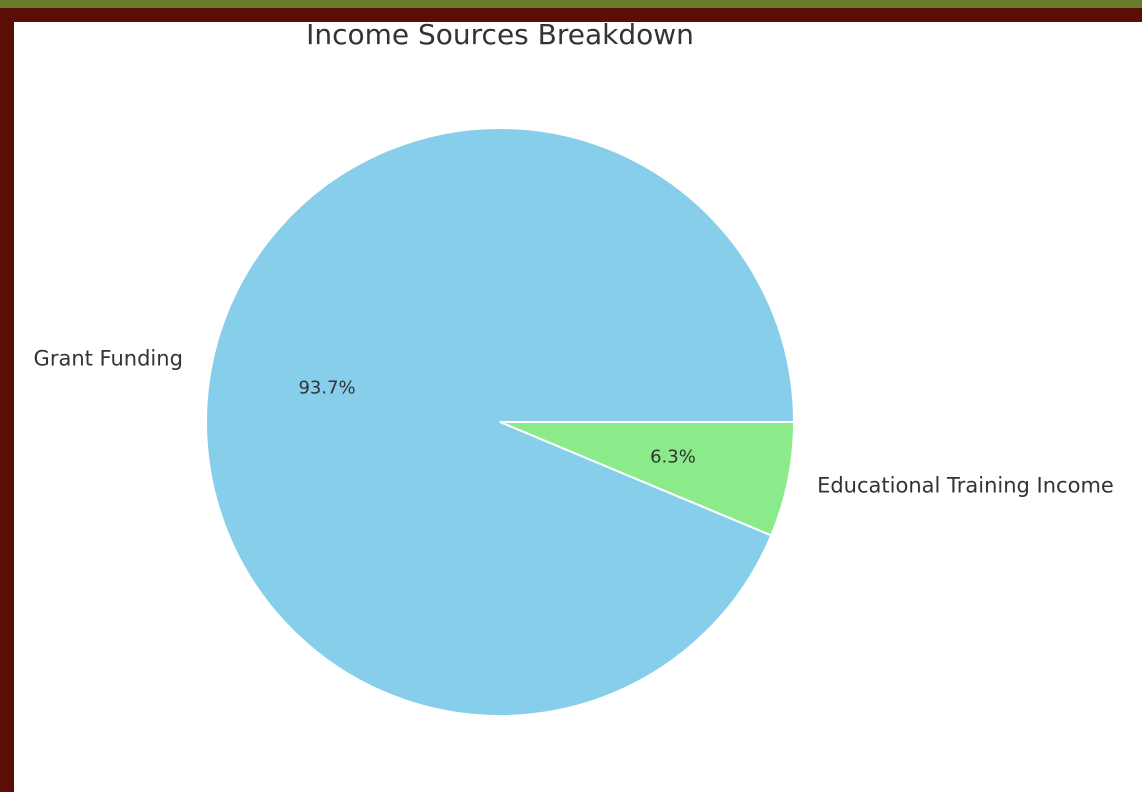  I want to click on slice-label-educational-training-income: Educational Training Income, so click(965, 486).